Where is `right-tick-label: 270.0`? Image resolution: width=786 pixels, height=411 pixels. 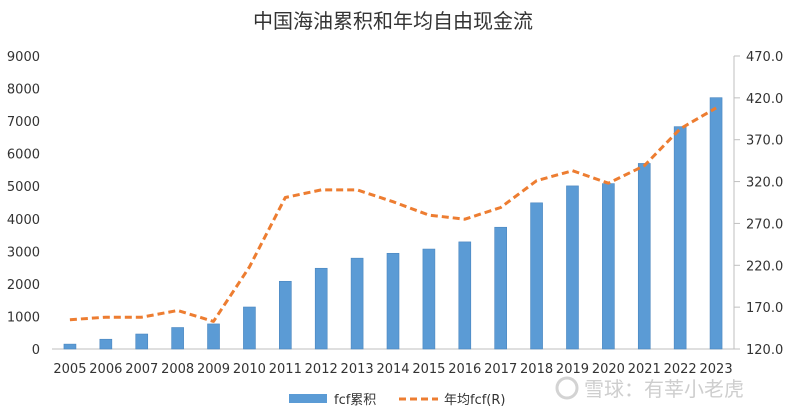
right-tick-label: 270.0 is located at coordinates (764, 224).